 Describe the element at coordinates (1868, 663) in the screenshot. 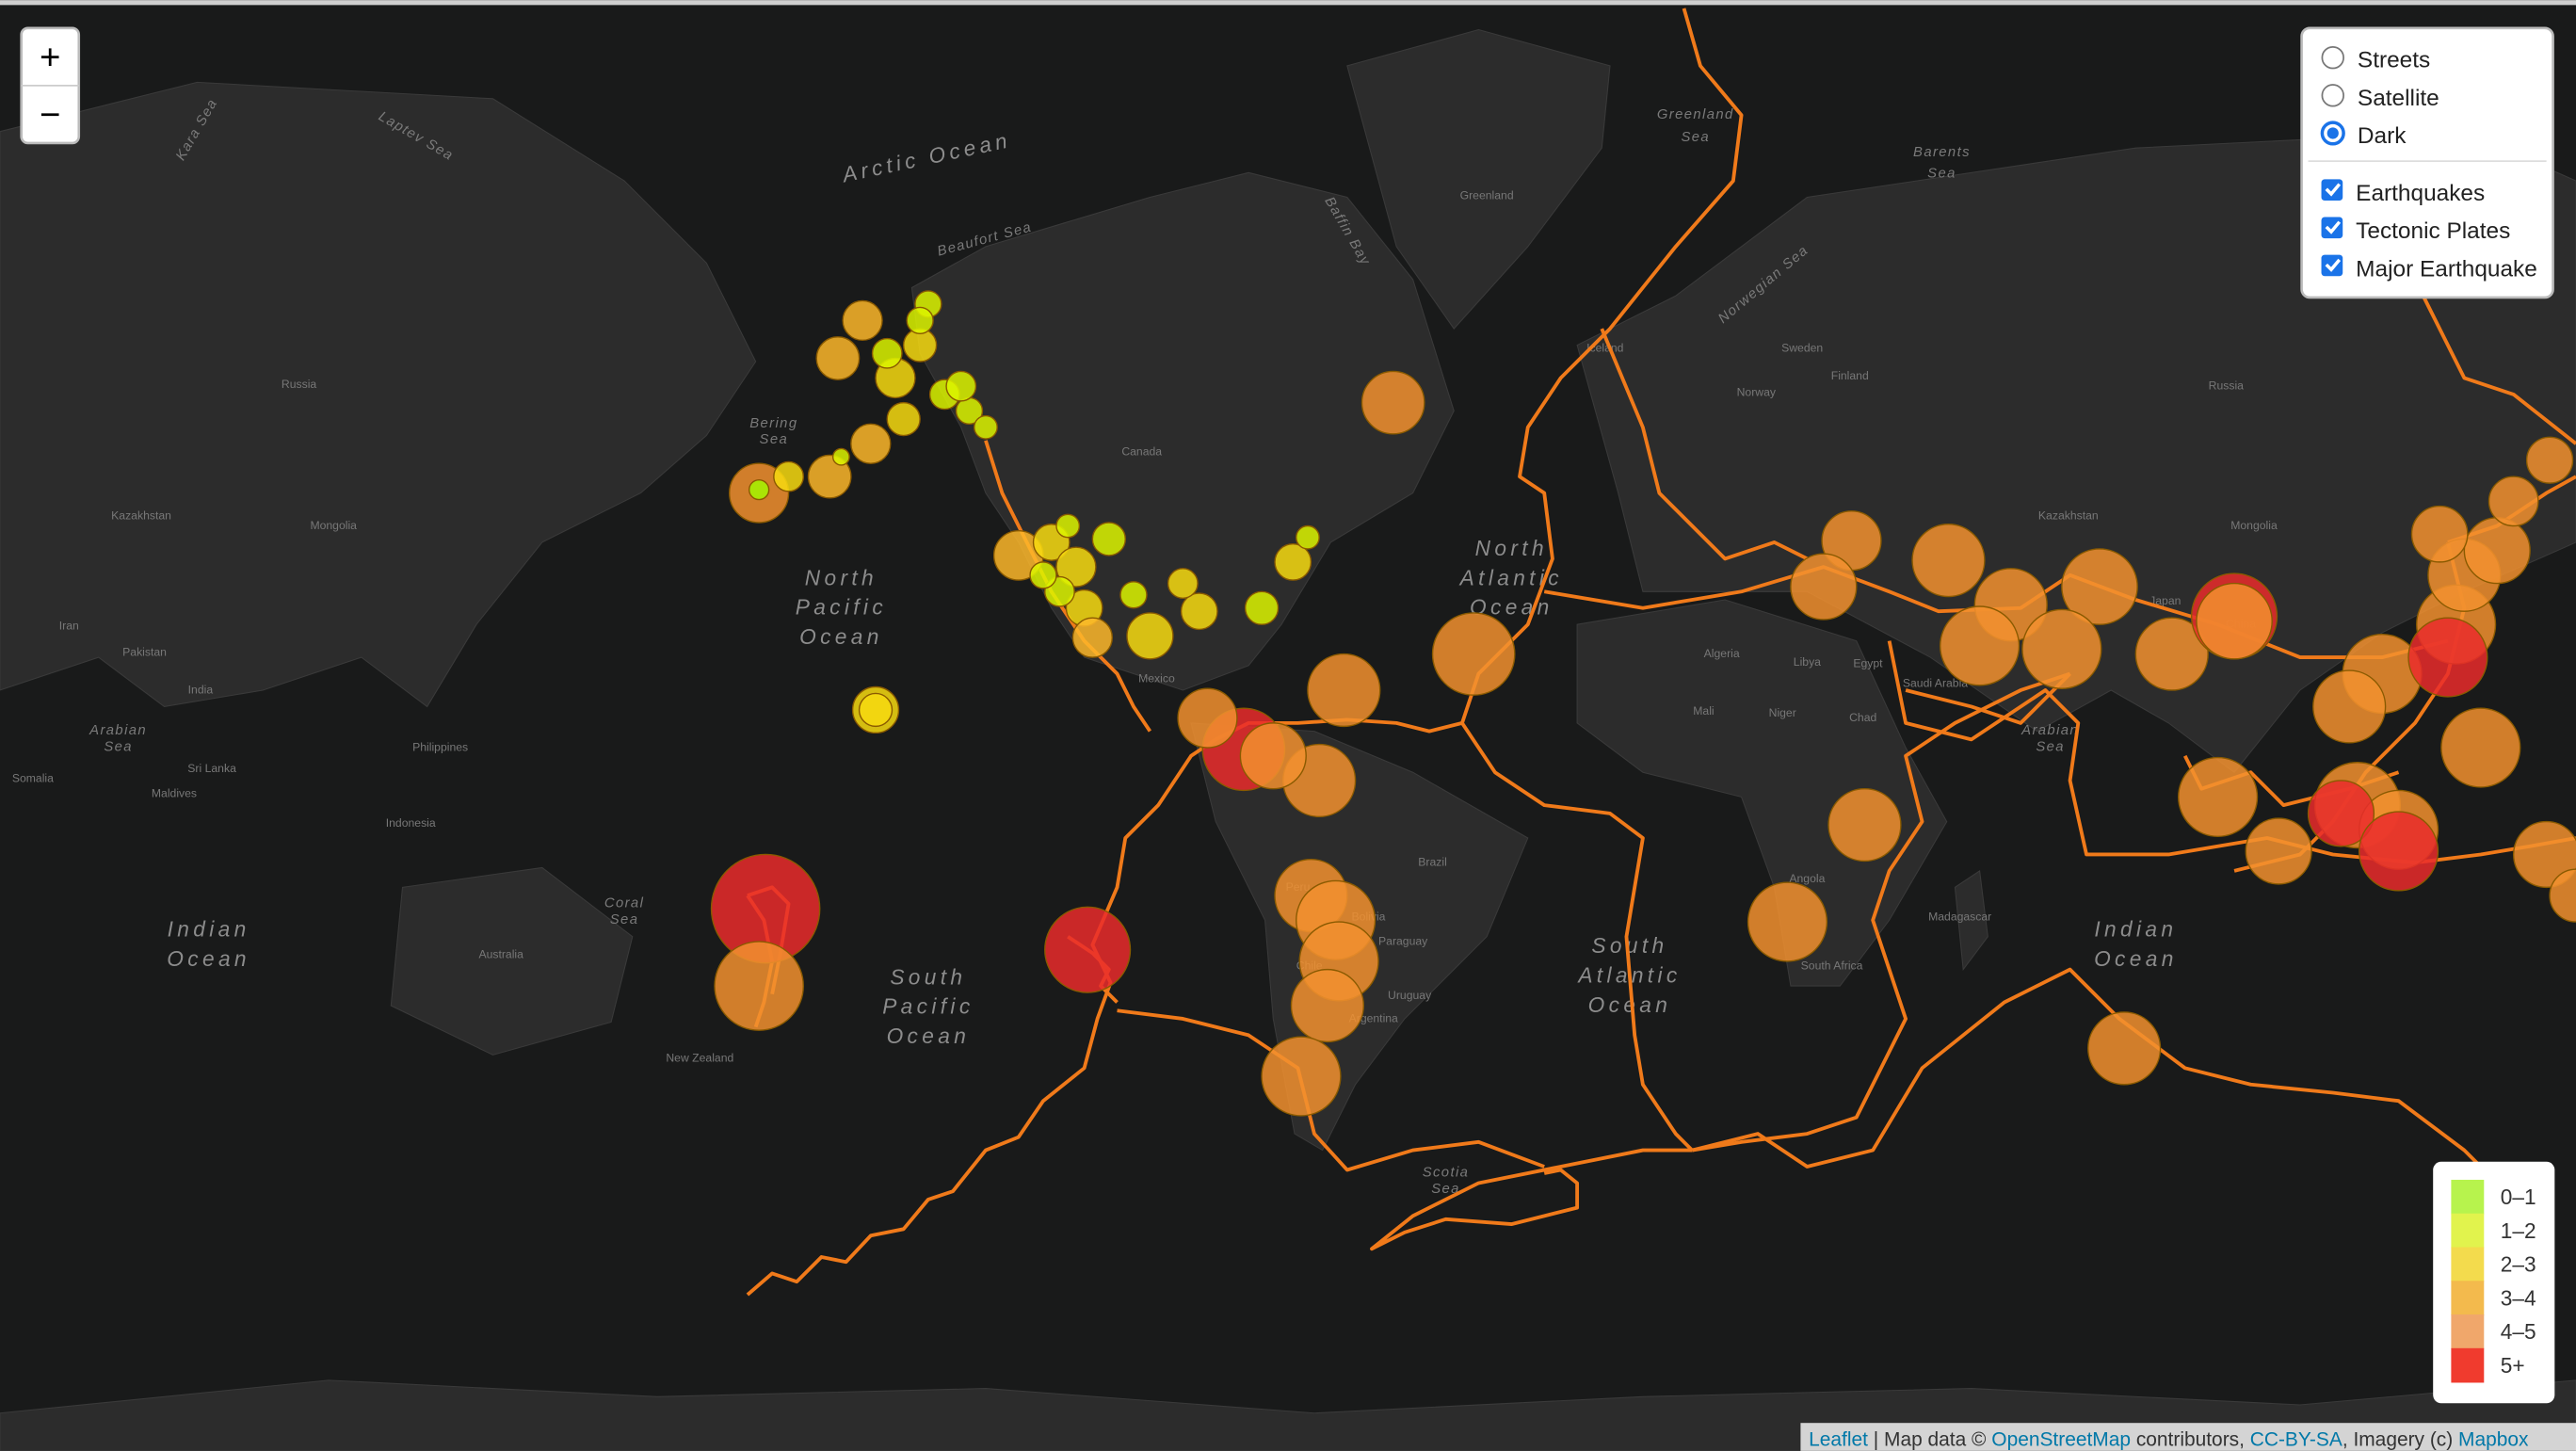

I see `country-label: Egypt` at that location.